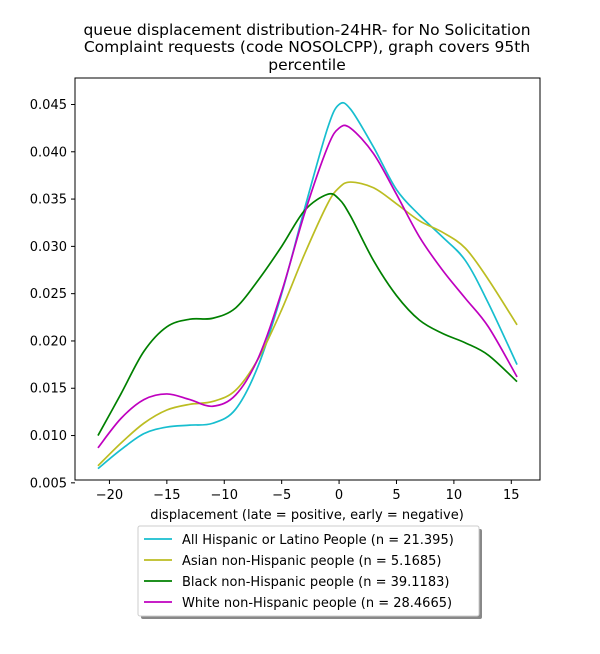 This screenshot has width=600, height=654. What do you see at coordinates (317, 603) in the screenshot?
I see `legend-entry-label: White non-Hispanic people (n = 28.4665)` at bounding box center [317, 603].